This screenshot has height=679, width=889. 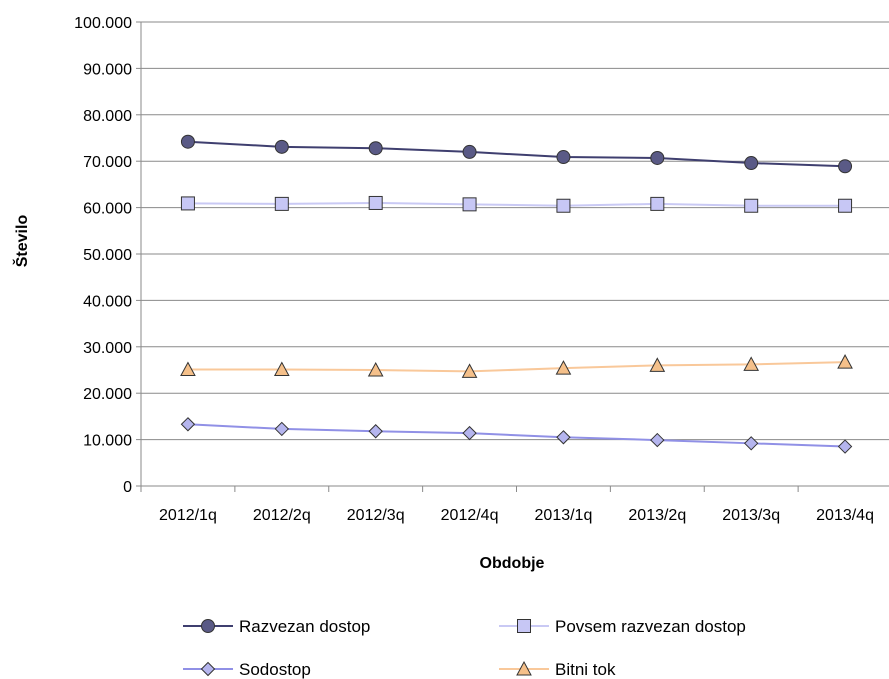 I want to click on series-povsem-razvezan-dostop, so click(x=516, y=204).